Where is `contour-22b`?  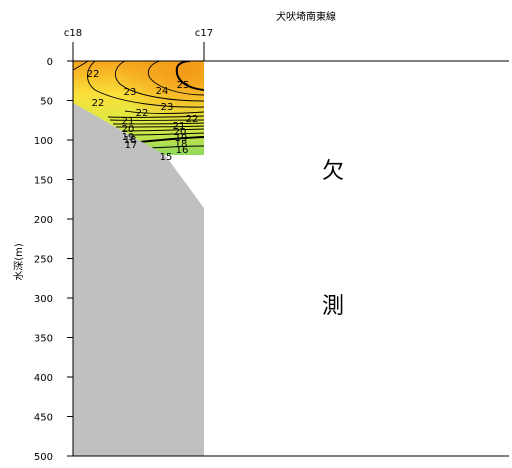 contour-22b is located at coordinates (81, 66).